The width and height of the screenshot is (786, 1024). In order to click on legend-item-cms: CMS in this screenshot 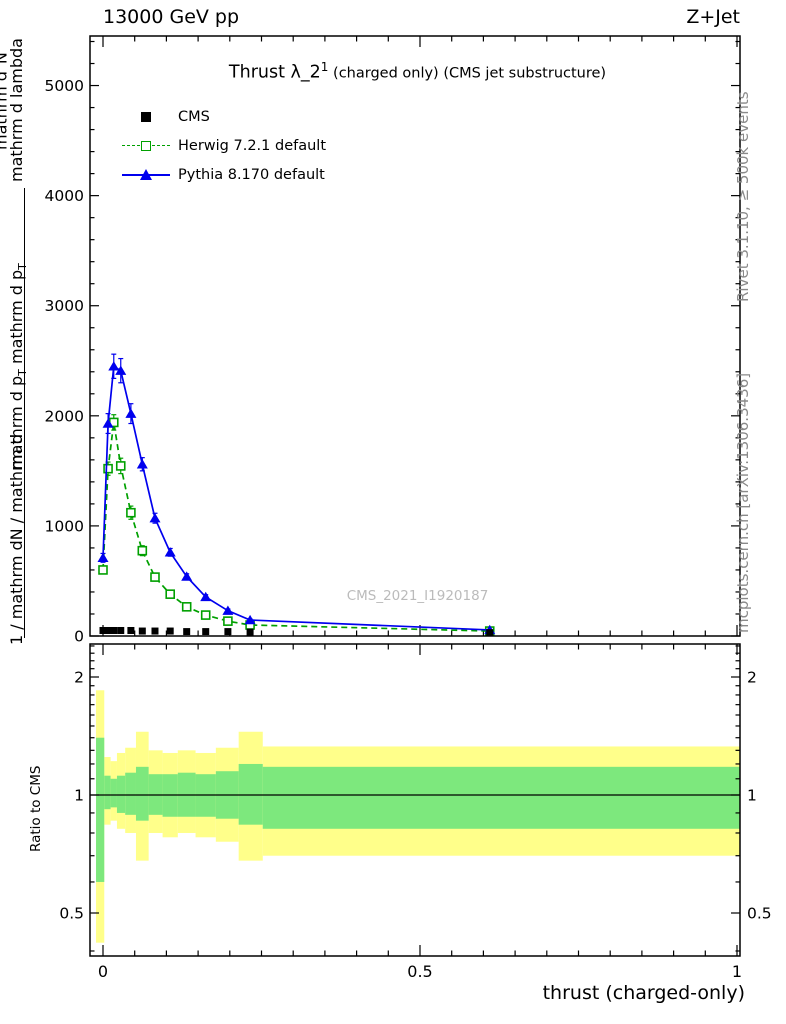, I will do `click(224, 116)`.